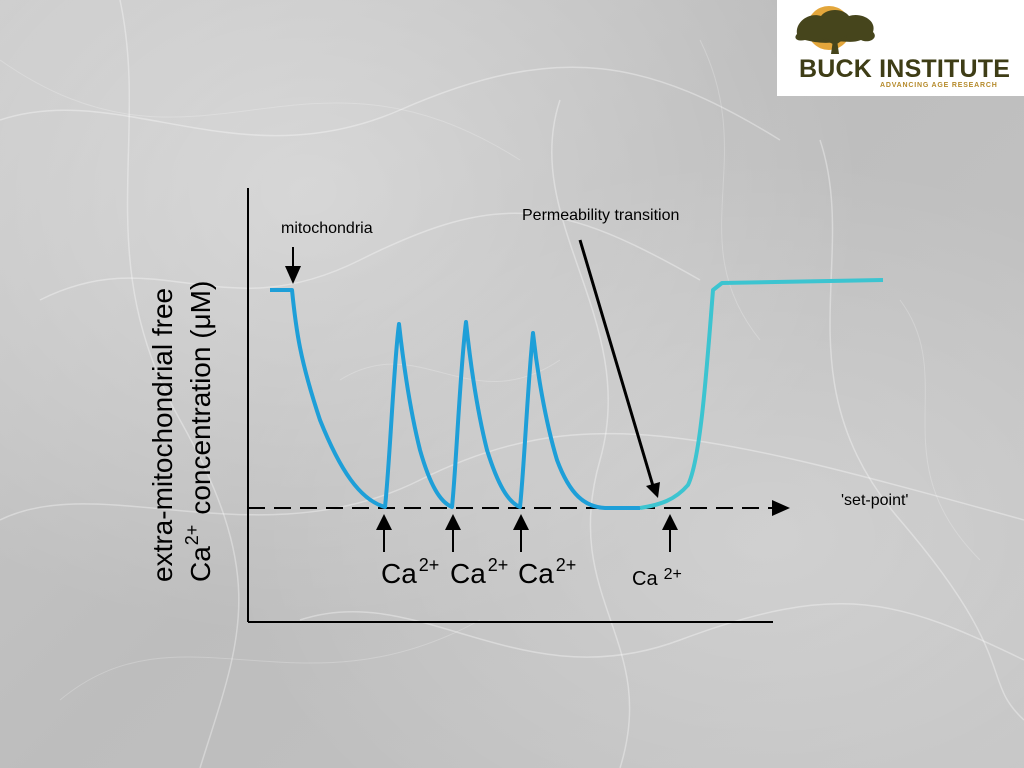  Describe the element at coordinates (162, 435) in the screenshot. I see `y-axis-label-line1: extra-mitochondrial free` at that location.